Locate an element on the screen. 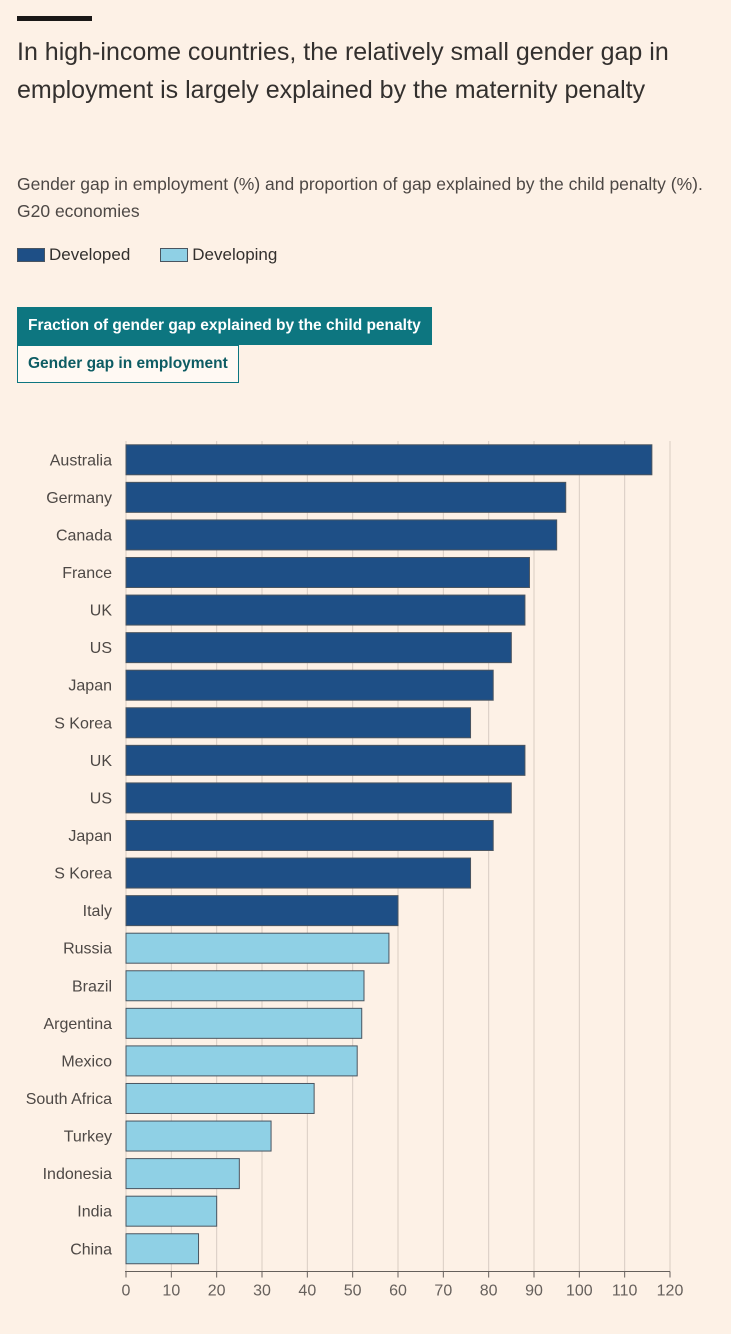  x-tick-label: 60 is located at coordinates (398, 1291).